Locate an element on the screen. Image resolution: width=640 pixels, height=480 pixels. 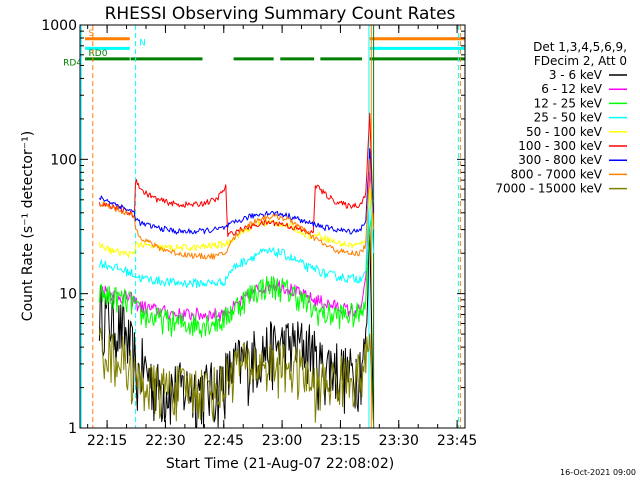
y-tick-label-0: 1 is located at coordinates (72, 429).